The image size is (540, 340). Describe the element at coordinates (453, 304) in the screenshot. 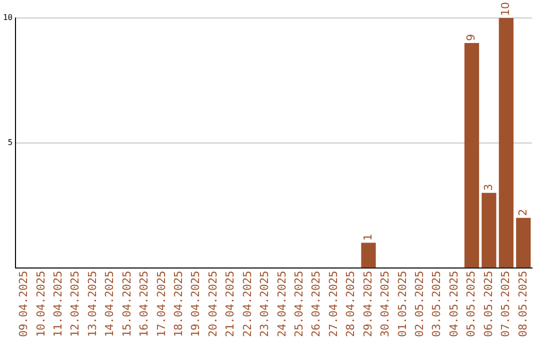

I see `x-tick-label: 04.05.2025` at that location.